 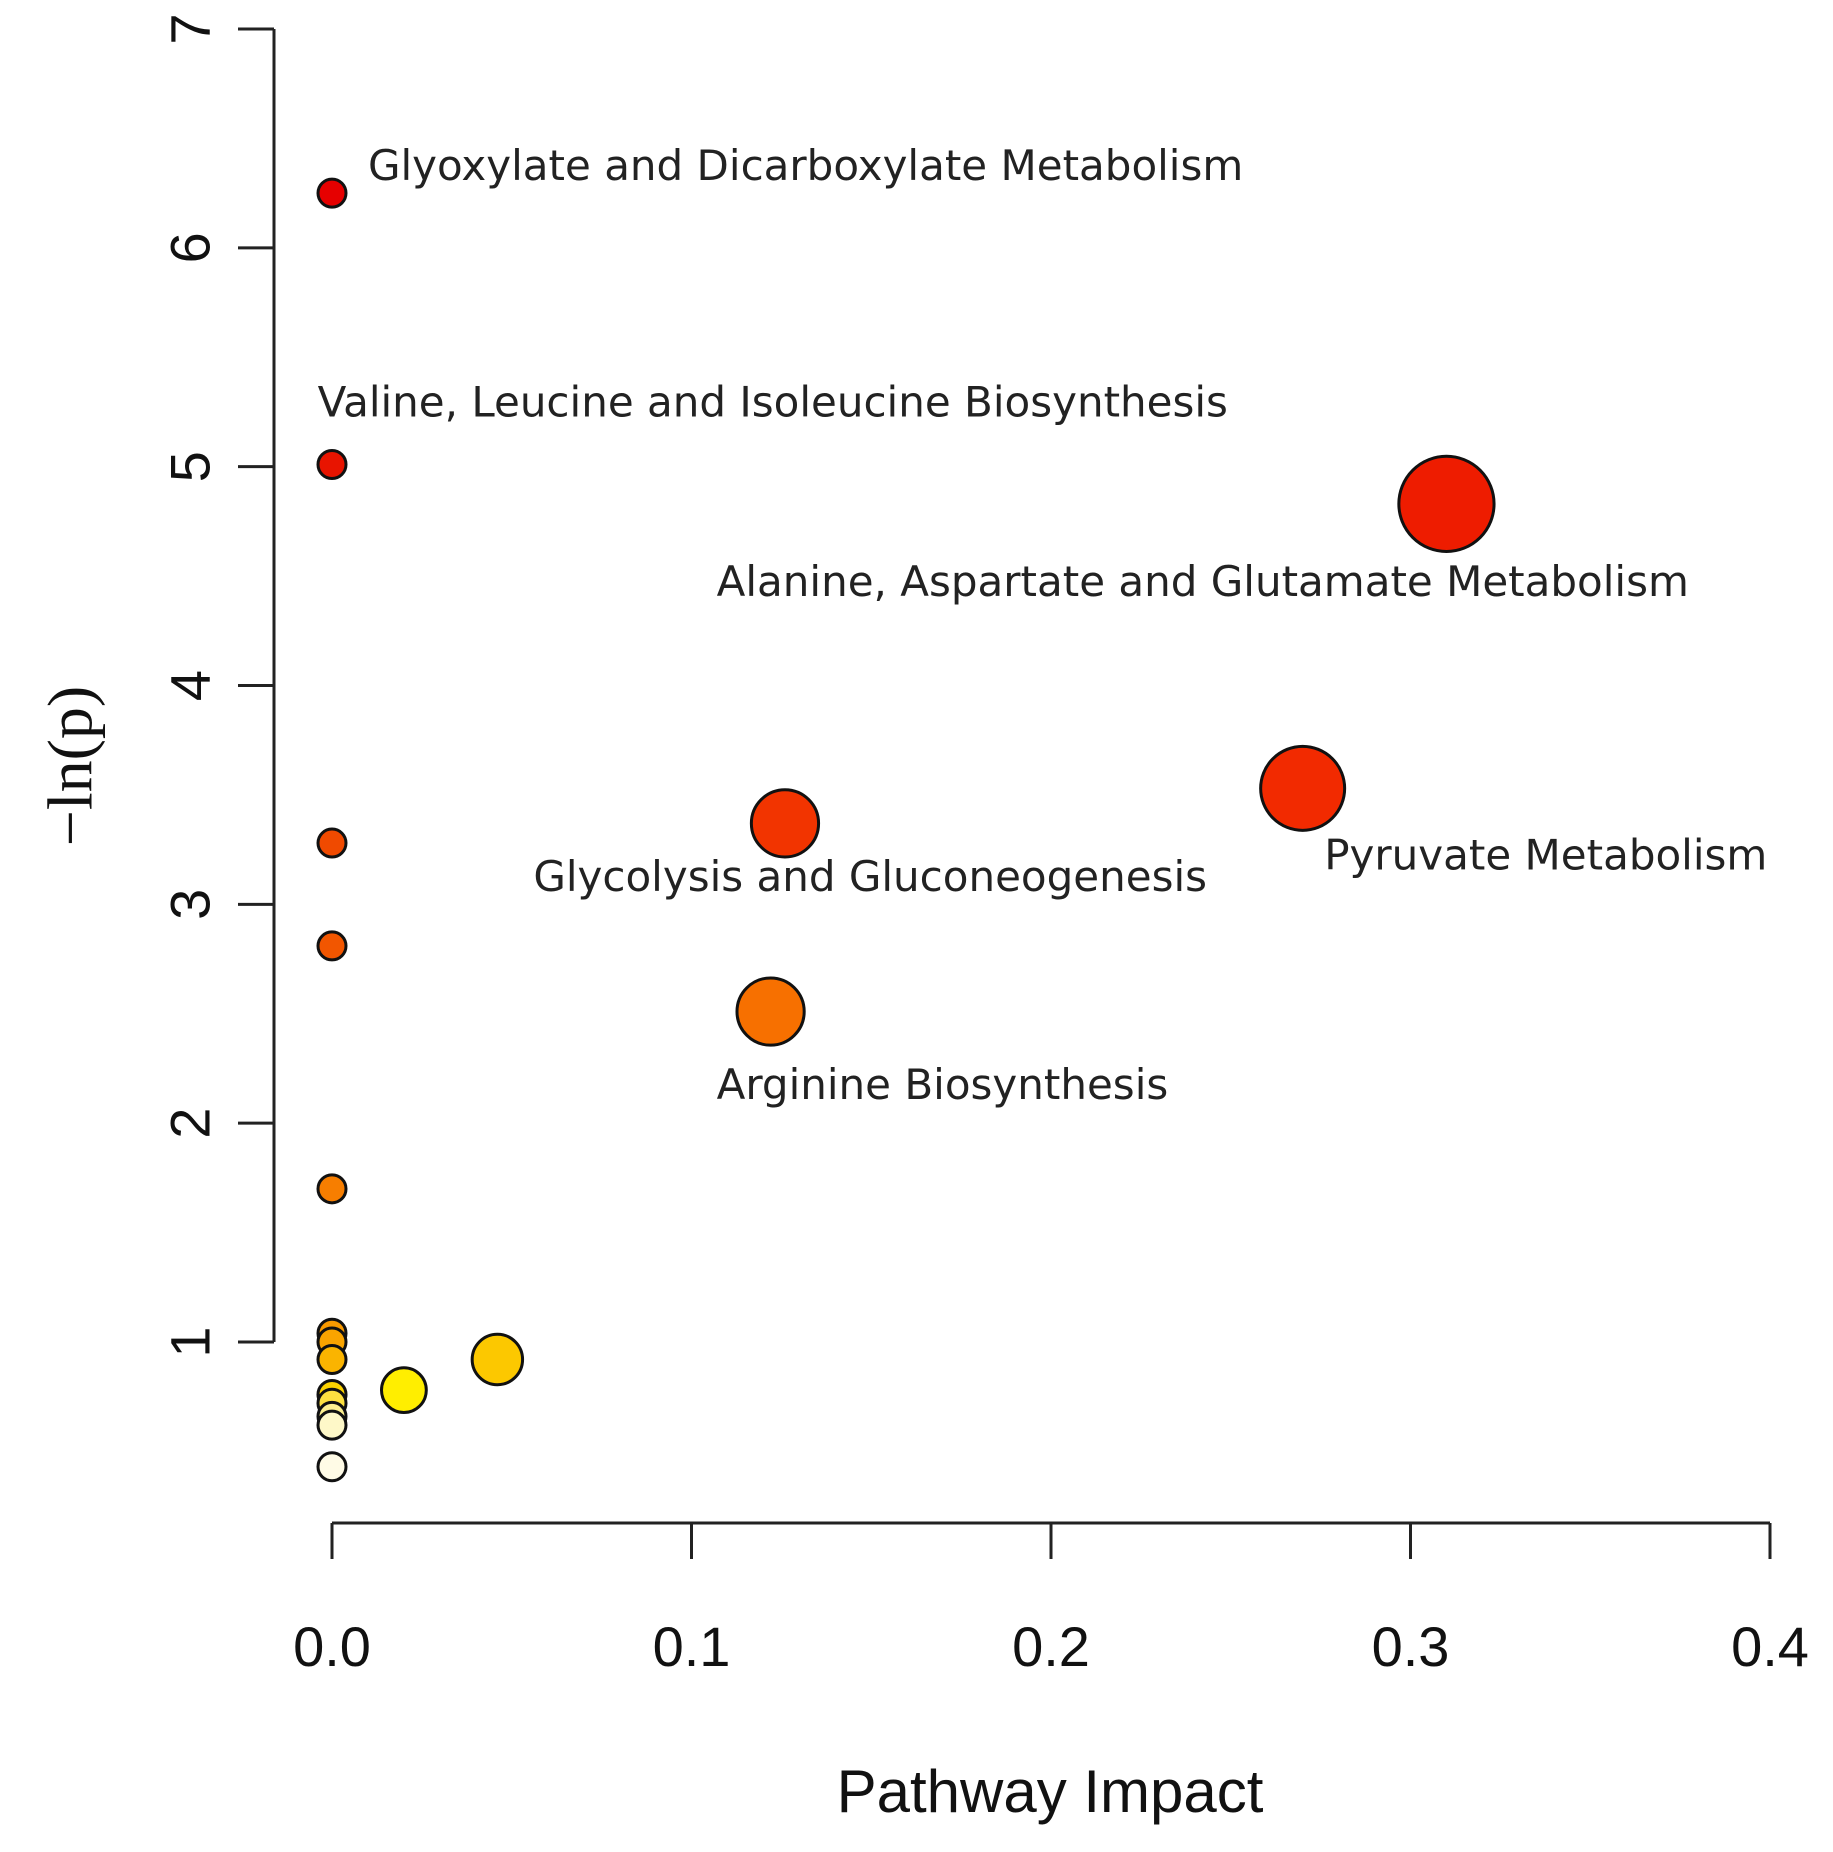 I want to click on x-axis-title: Pathway Impact, so click(x=1050, y=1791).